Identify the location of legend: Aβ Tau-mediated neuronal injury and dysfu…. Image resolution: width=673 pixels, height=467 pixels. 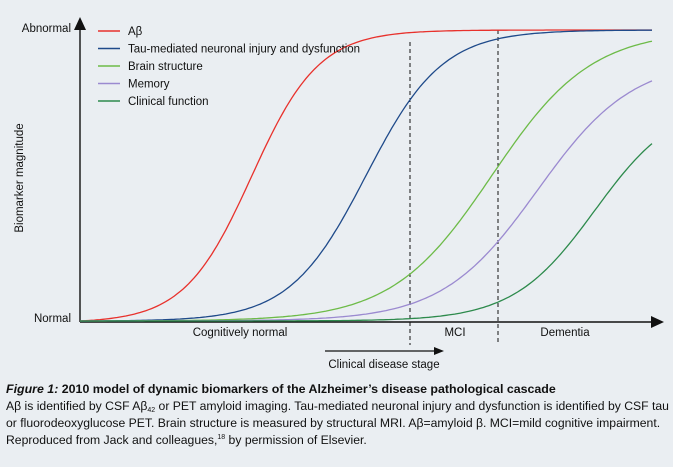
(229, 67).